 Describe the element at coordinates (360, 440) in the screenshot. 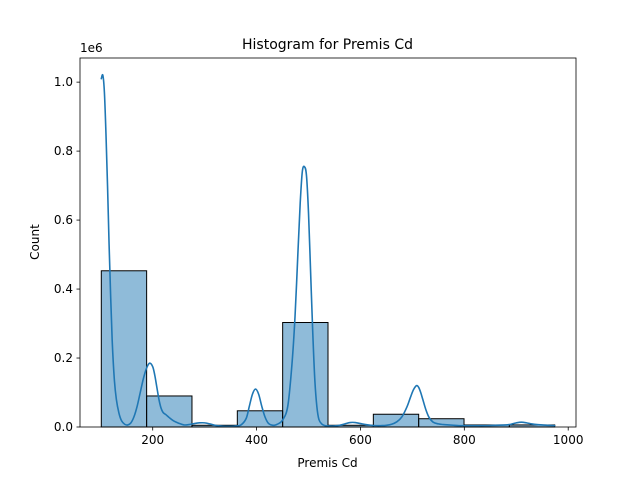

I see `x-tick-label: 600` at that location.